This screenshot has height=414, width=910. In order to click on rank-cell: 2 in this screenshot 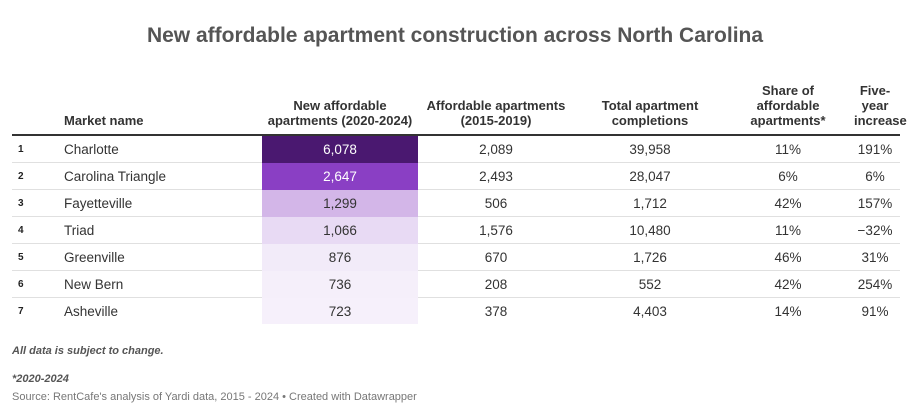, I will do `click(32, 176)`.